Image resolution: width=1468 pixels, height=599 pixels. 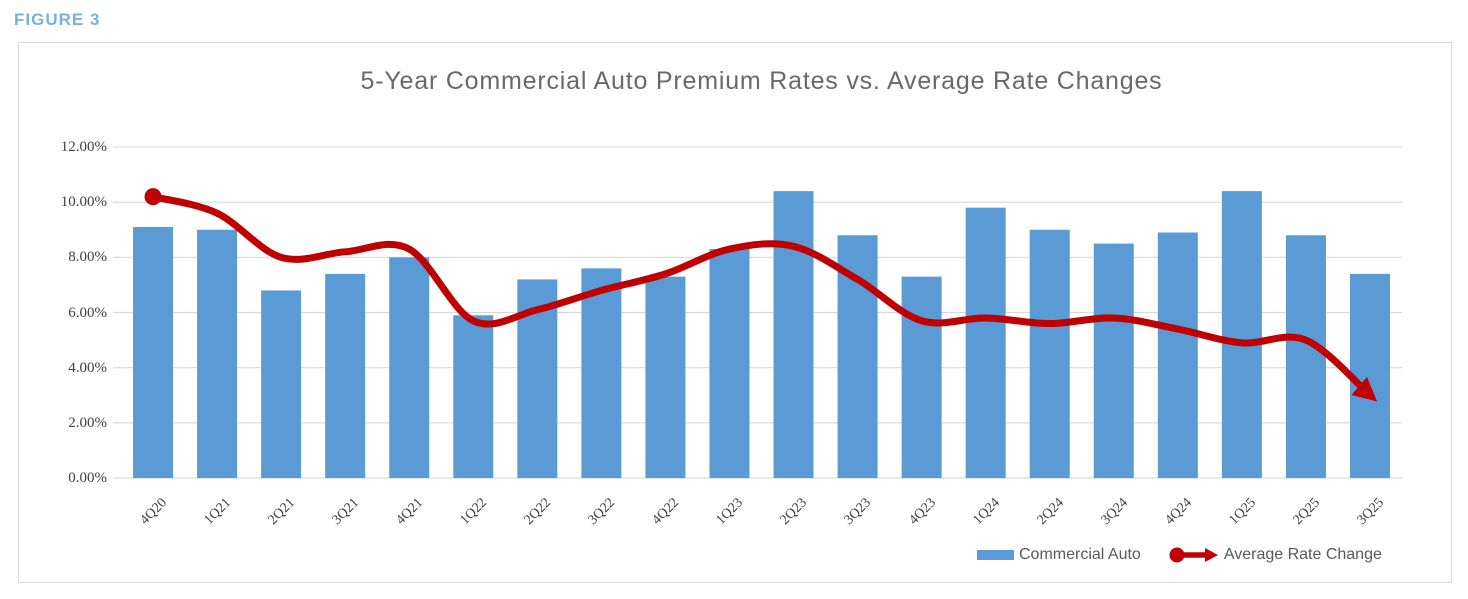 I want to click on x-tick-label-1Q23: 1Q23, so click(x=730, y=511).